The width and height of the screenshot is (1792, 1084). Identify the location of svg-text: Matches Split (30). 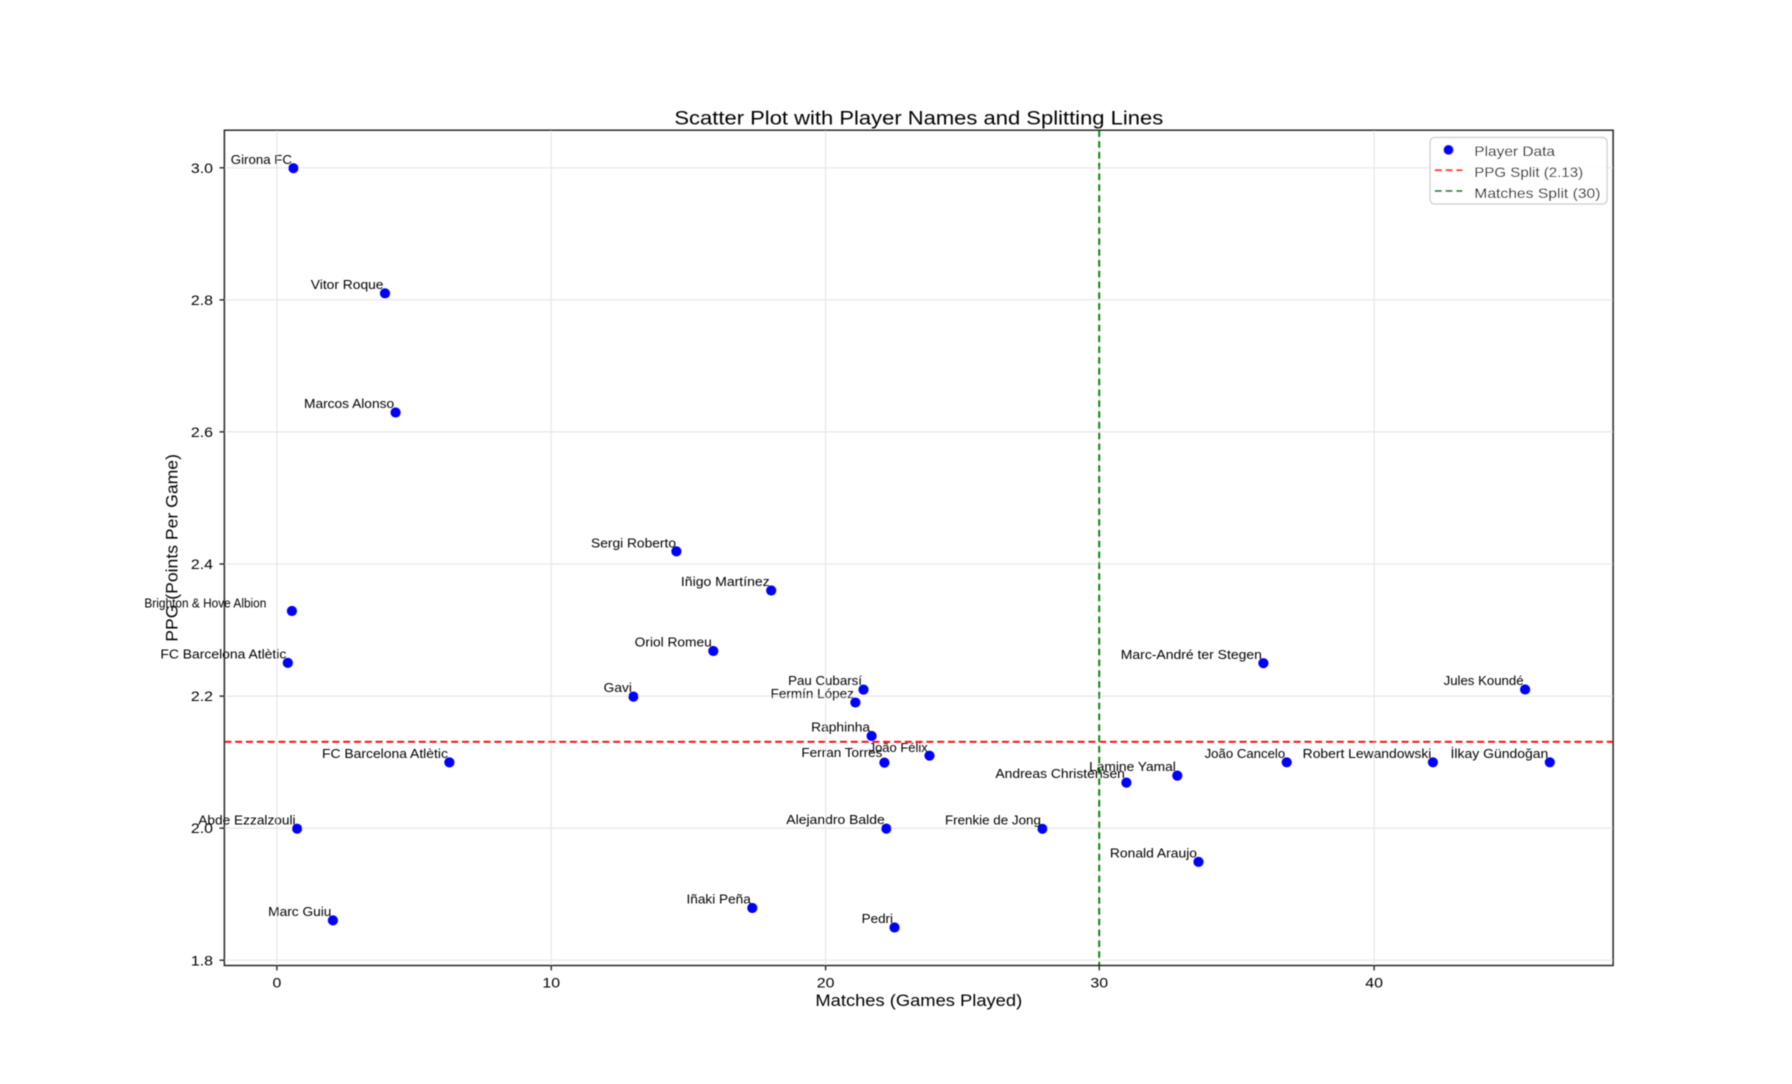
(1537, 193).